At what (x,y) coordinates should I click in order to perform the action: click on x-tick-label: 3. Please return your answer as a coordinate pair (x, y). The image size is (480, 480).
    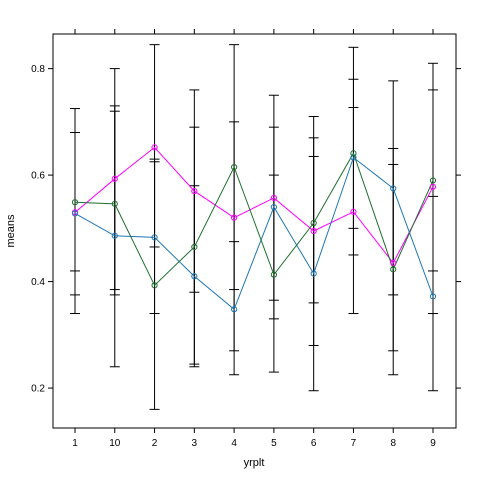
    Looking at the image, I should click on (195, 443).